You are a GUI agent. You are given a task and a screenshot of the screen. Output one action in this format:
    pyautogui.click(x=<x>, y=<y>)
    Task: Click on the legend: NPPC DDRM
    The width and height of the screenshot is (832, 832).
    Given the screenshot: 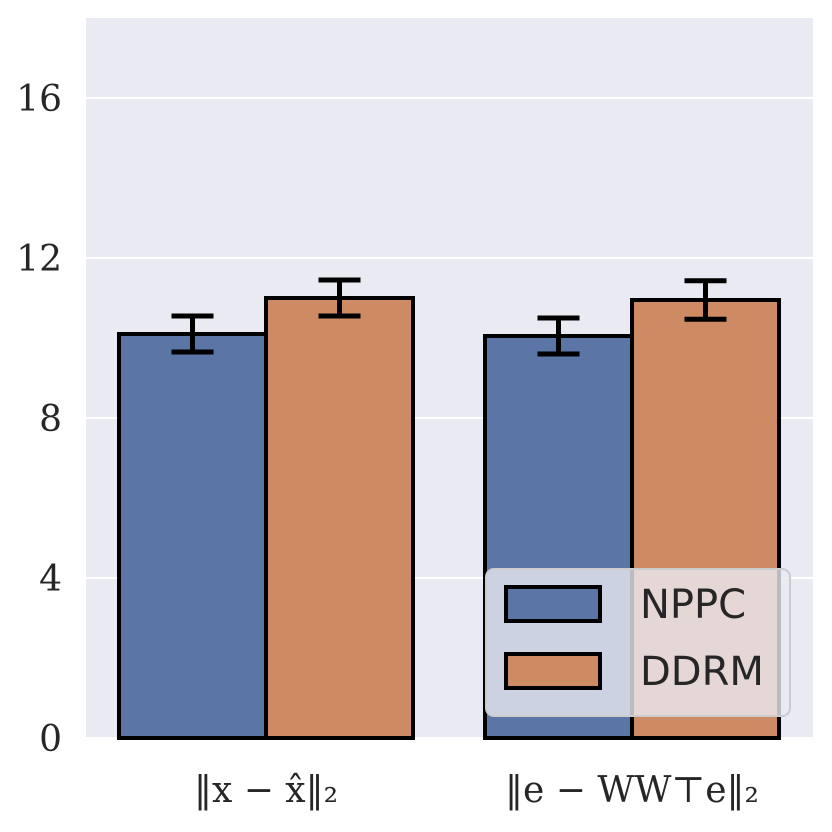 What is the action you would take?
    pyautogui.click(x=638, y=642)
    